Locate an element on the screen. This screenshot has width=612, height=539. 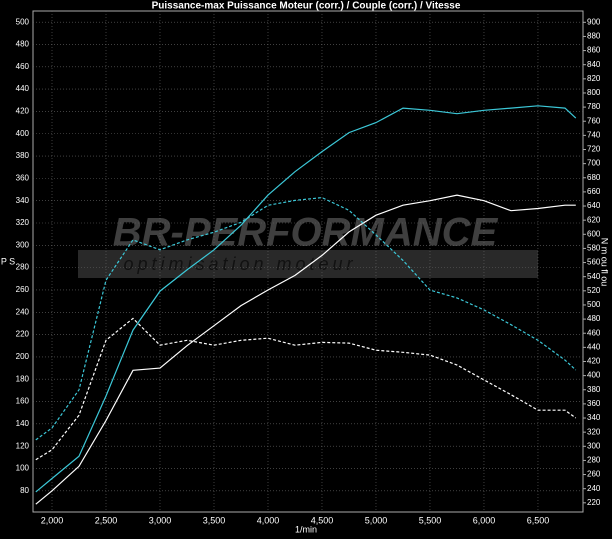
y-tick-label: 280 is located at coordinates (23, 267).